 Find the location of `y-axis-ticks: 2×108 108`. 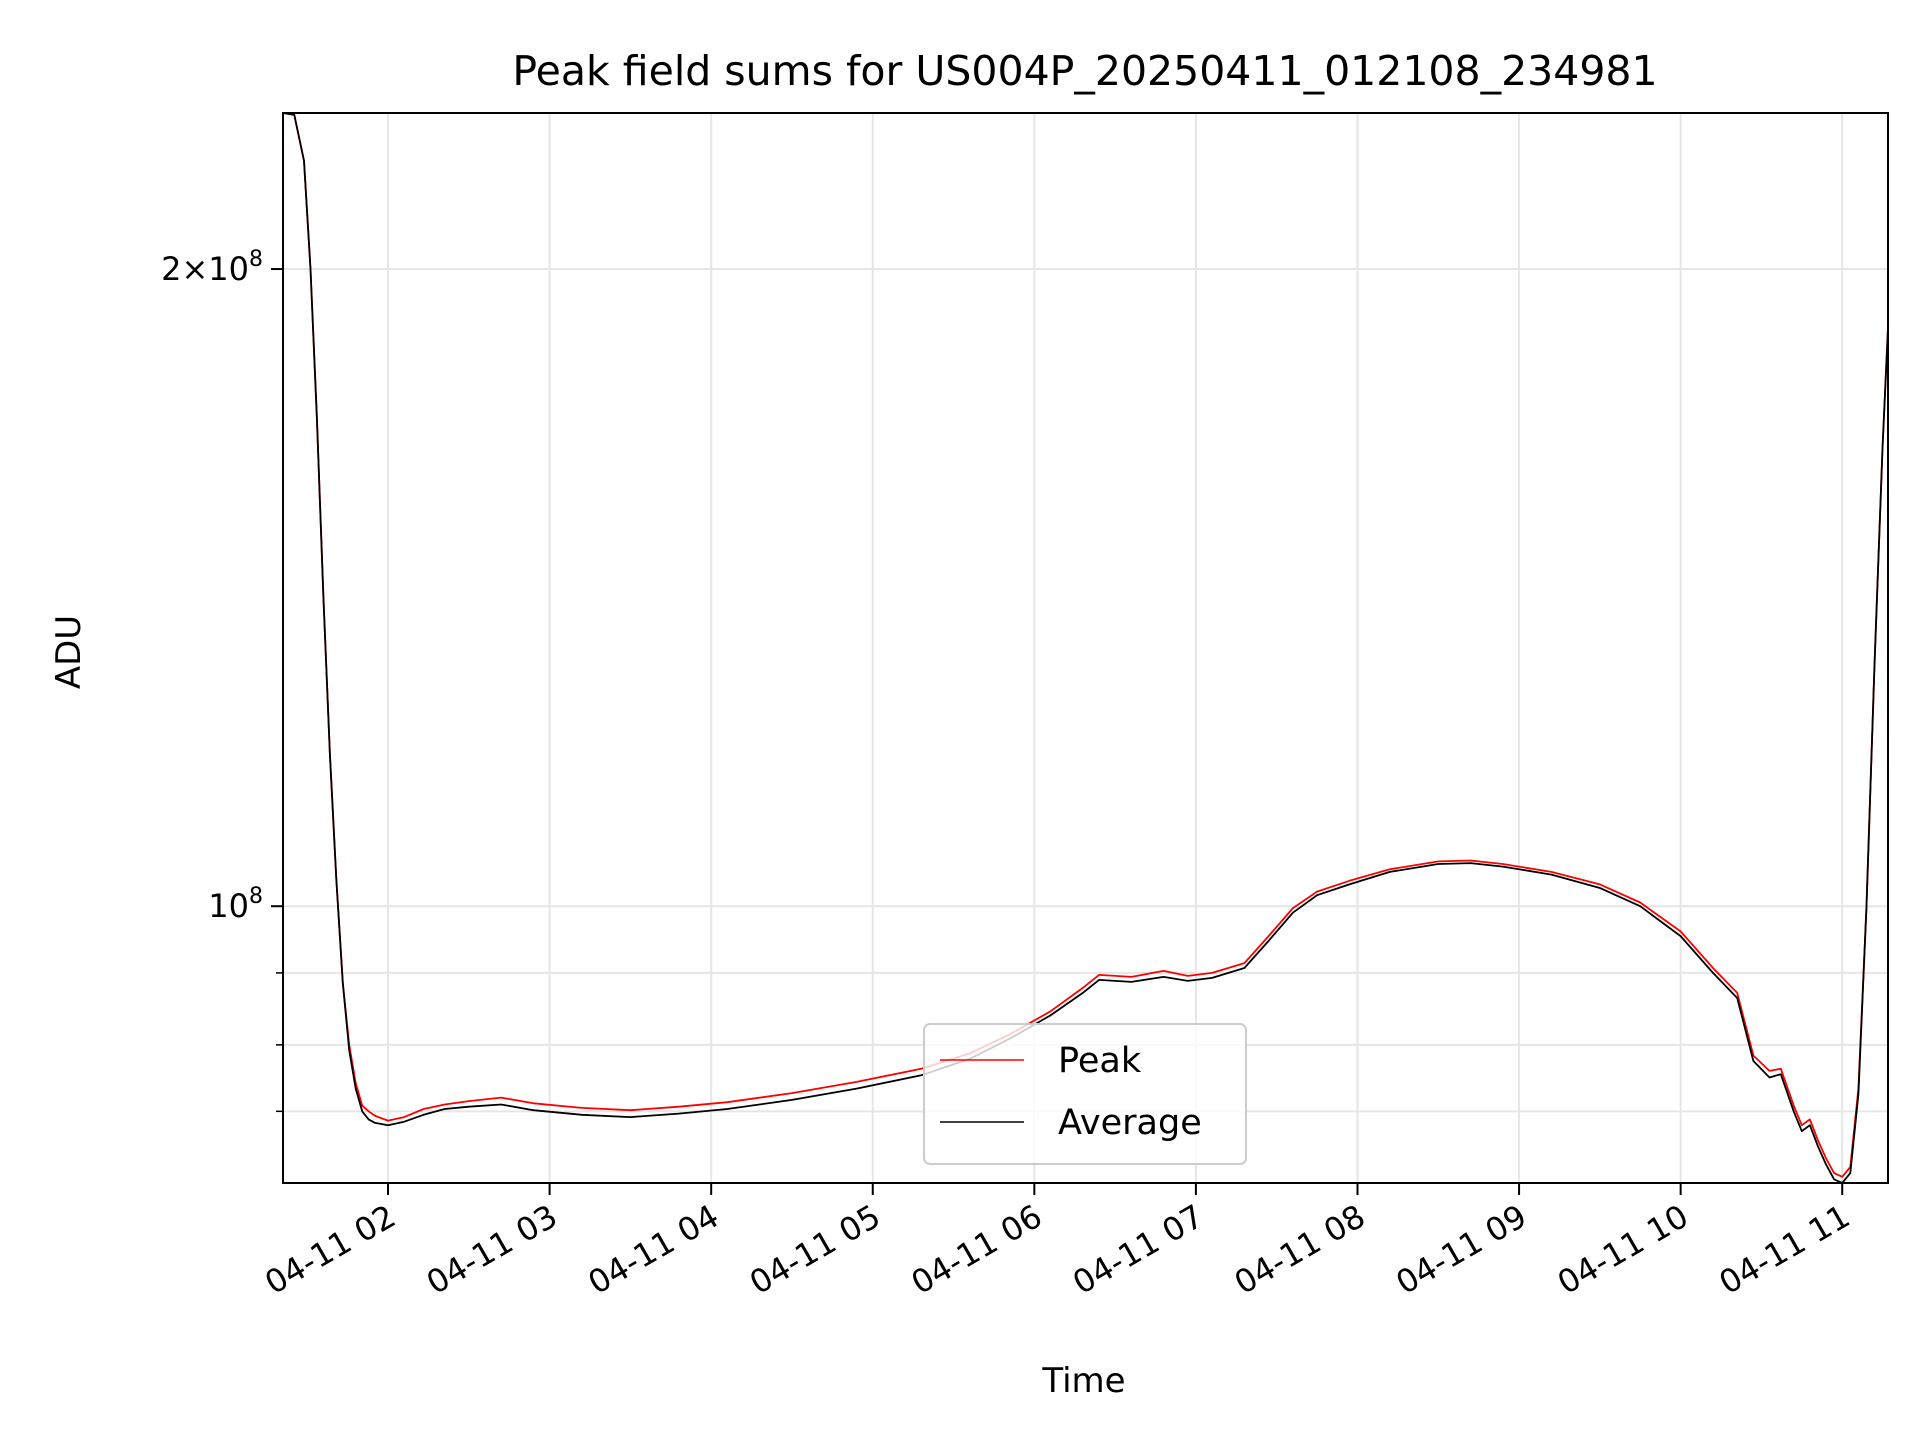

y-axis-ticks: 2×108 108 is located at coordinates (222, 680).